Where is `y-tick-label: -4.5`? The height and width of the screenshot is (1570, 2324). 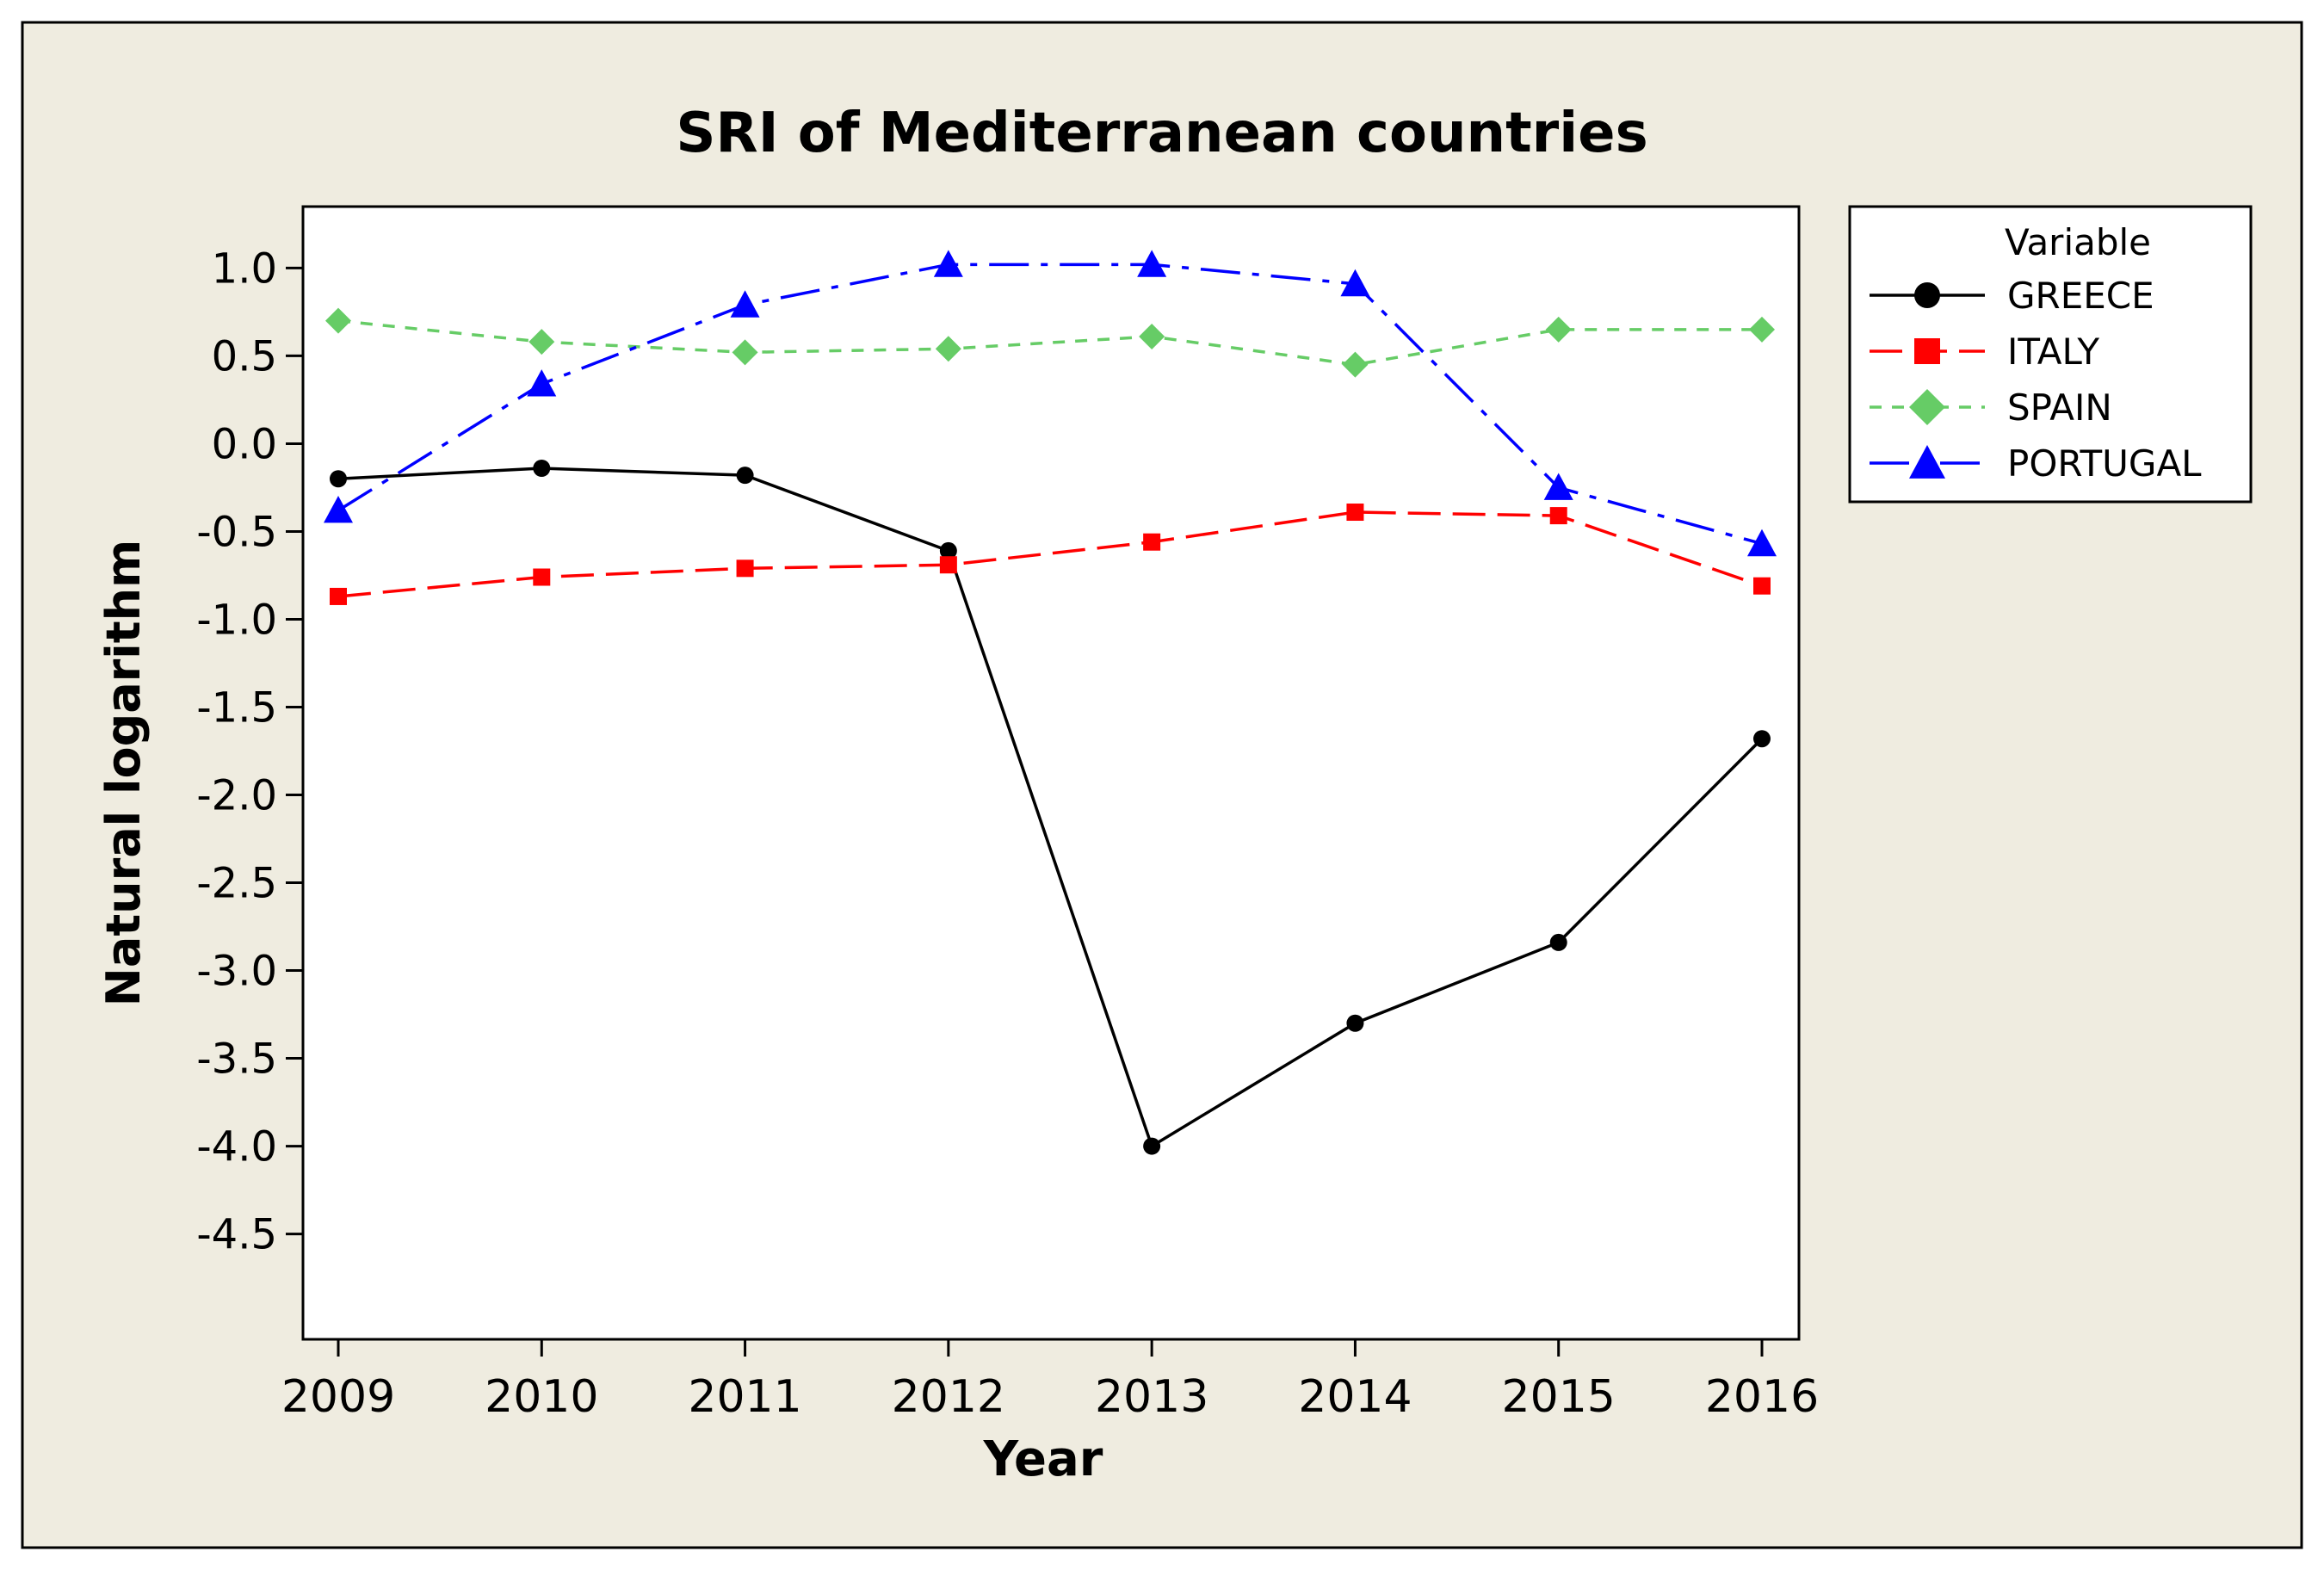 y-tick-label: -4.5 is located at coordinates (236, 1235).